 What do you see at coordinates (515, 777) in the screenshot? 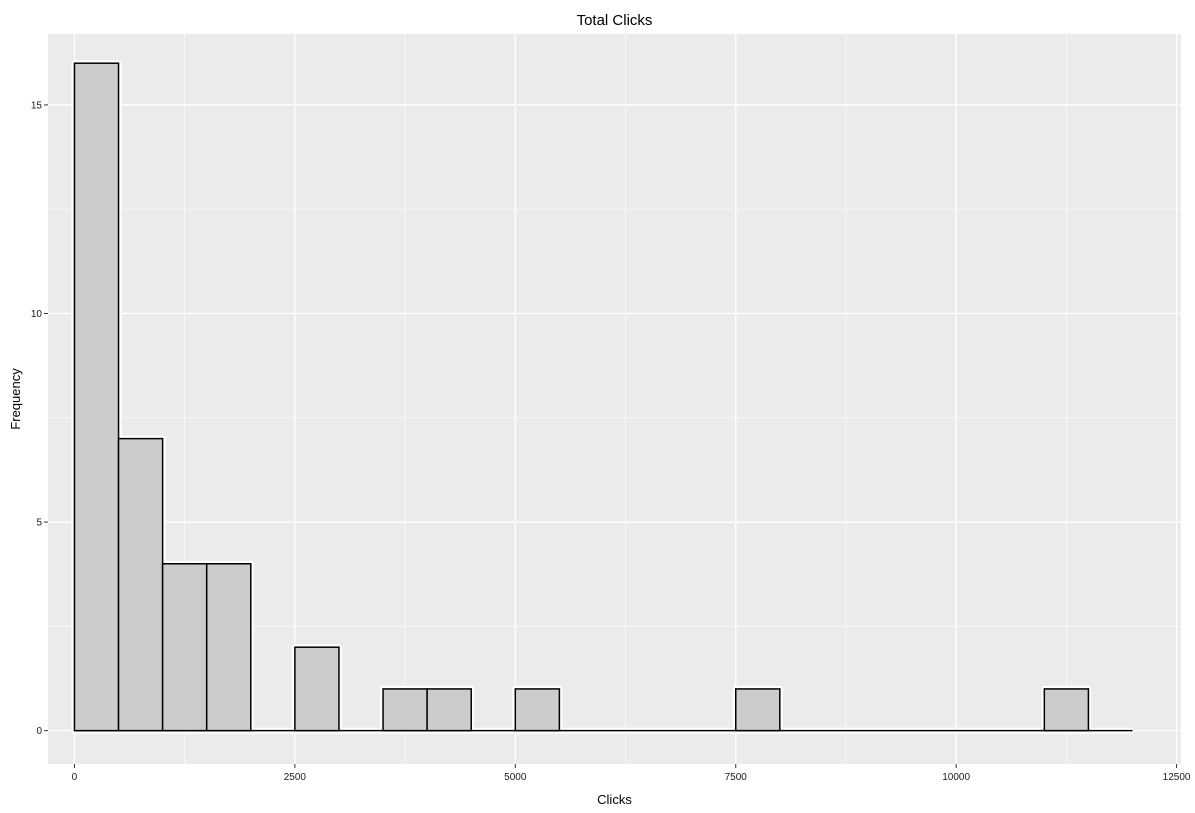
I see `x-tick-label: 5000` at bounding box center [515, 777].